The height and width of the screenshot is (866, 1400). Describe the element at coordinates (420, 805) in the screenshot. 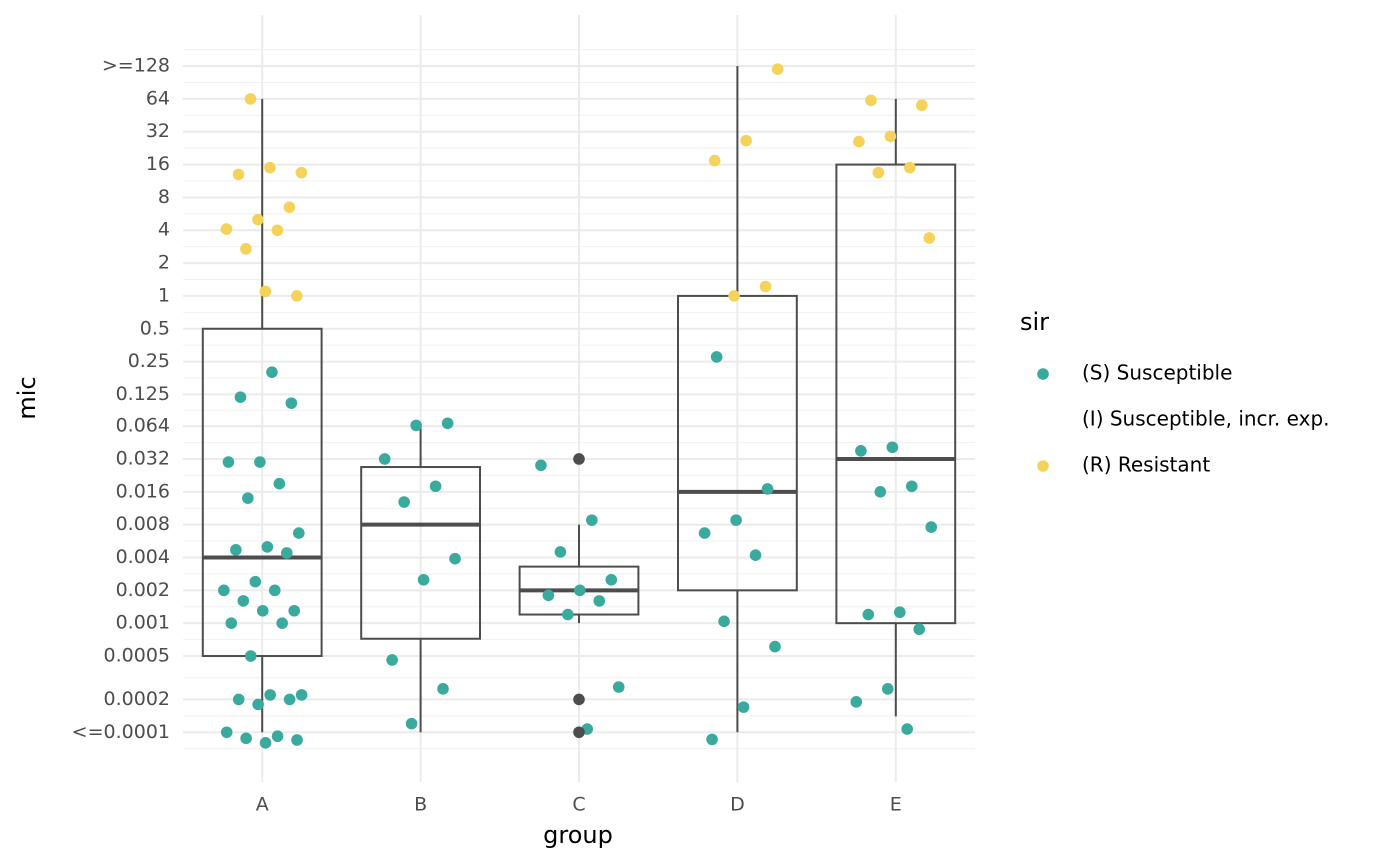

I see `x-tick-label: B` at that location.